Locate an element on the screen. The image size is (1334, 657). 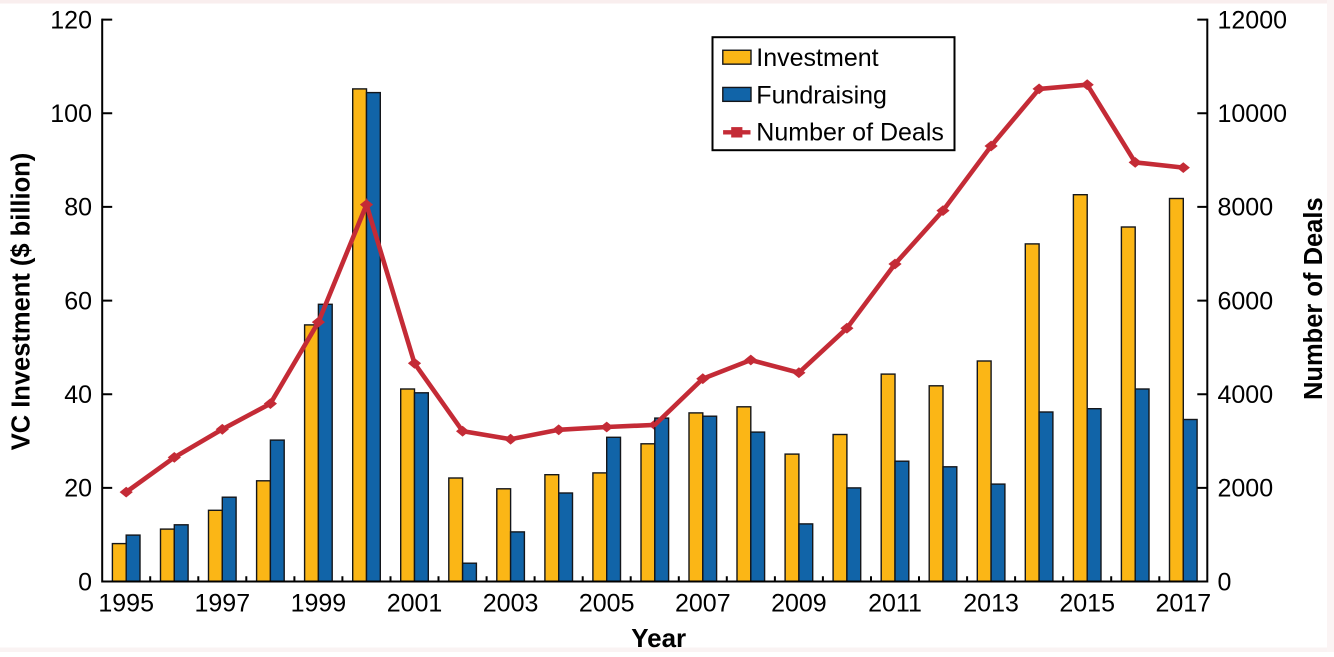
svg-text: 80 is located at coordinates (78, 208).